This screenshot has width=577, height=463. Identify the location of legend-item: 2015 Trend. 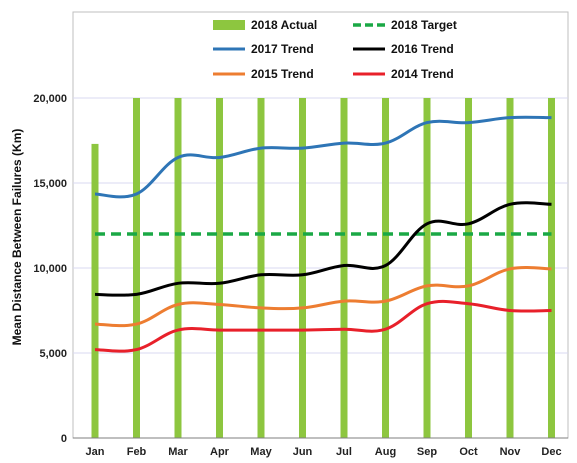
(263, 74).